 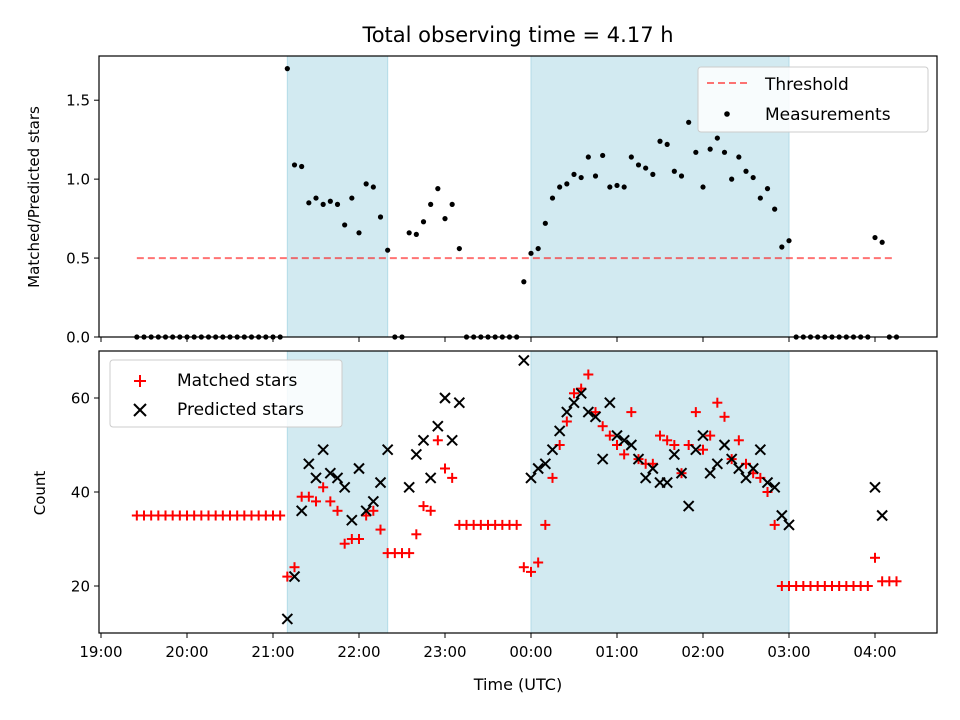 I want to click on top-legend: Threshold Measurements, so click(x=813, y=99).